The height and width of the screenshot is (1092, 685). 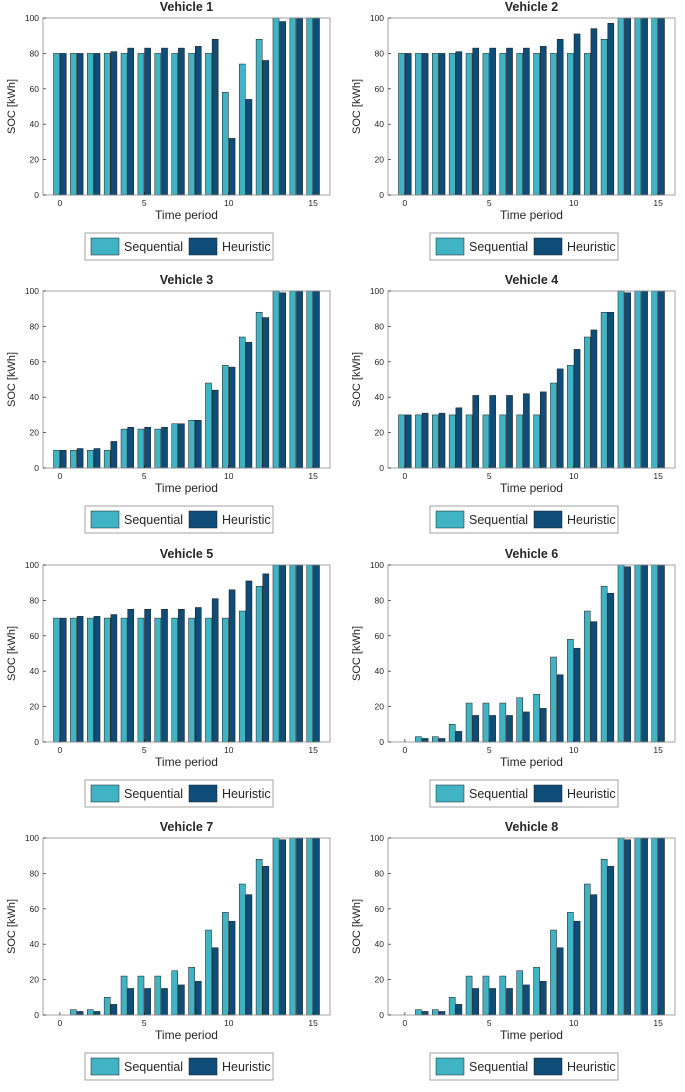 I want to click on y-tick-label: 100, so click(x=377, y=565).